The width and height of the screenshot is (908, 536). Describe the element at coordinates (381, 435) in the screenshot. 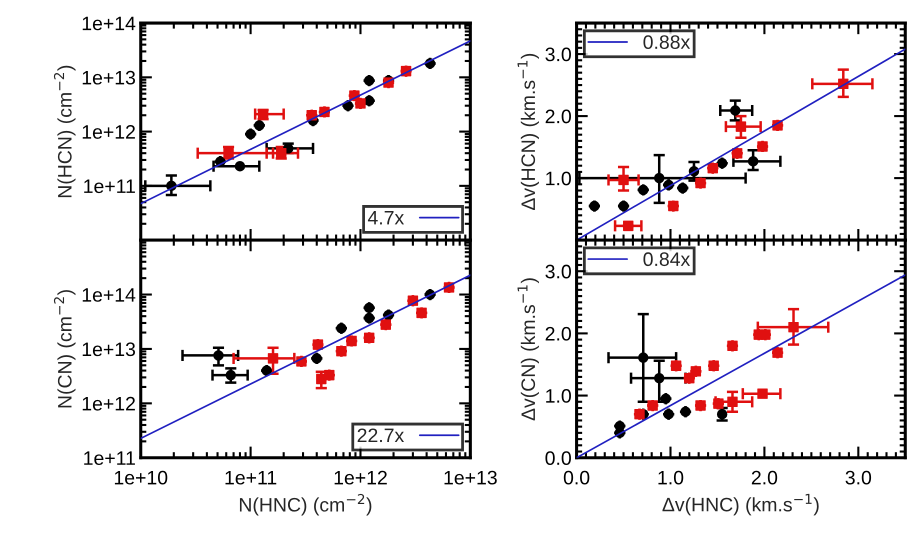

I see `legend-label: 22.7x` at that location.